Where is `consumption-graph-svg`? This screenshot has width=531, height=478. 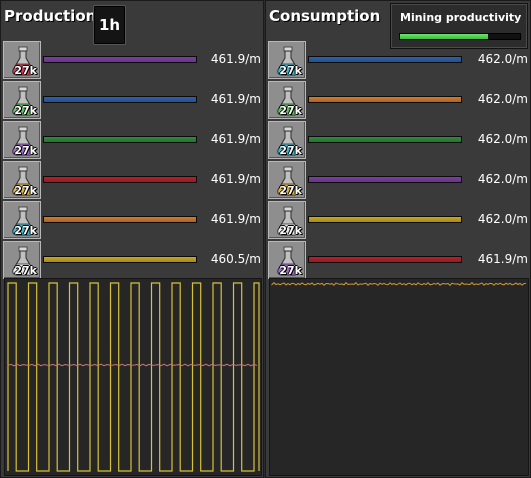
consumption-graph-svg is located at coordinates (399, 284).